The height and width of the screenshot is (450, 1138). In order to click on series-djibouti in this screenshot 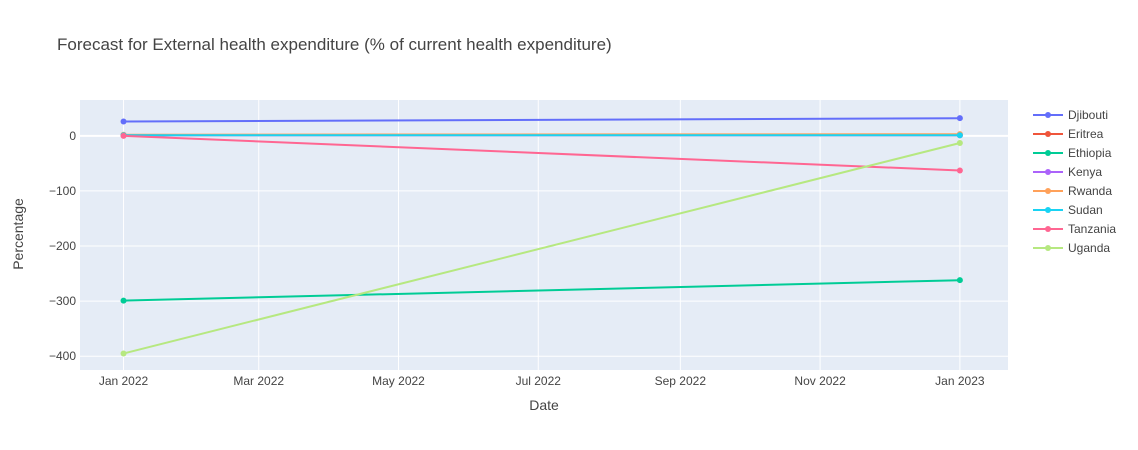, I will do `click(541, 120)`.